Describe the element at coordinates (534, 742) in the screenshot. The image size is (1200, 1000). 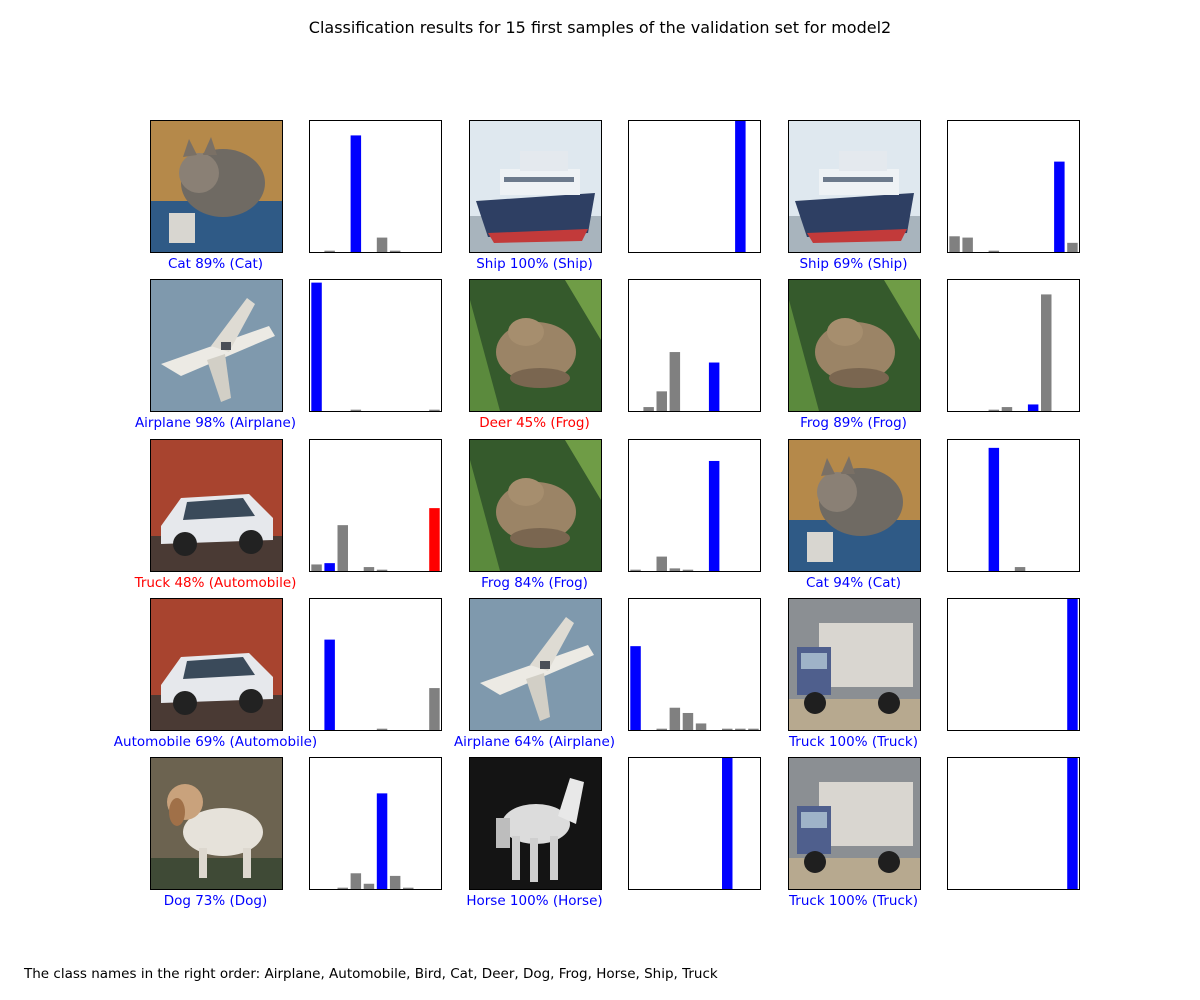
I see `sample-caption: Airplane 64% (Airplane)` at that location.